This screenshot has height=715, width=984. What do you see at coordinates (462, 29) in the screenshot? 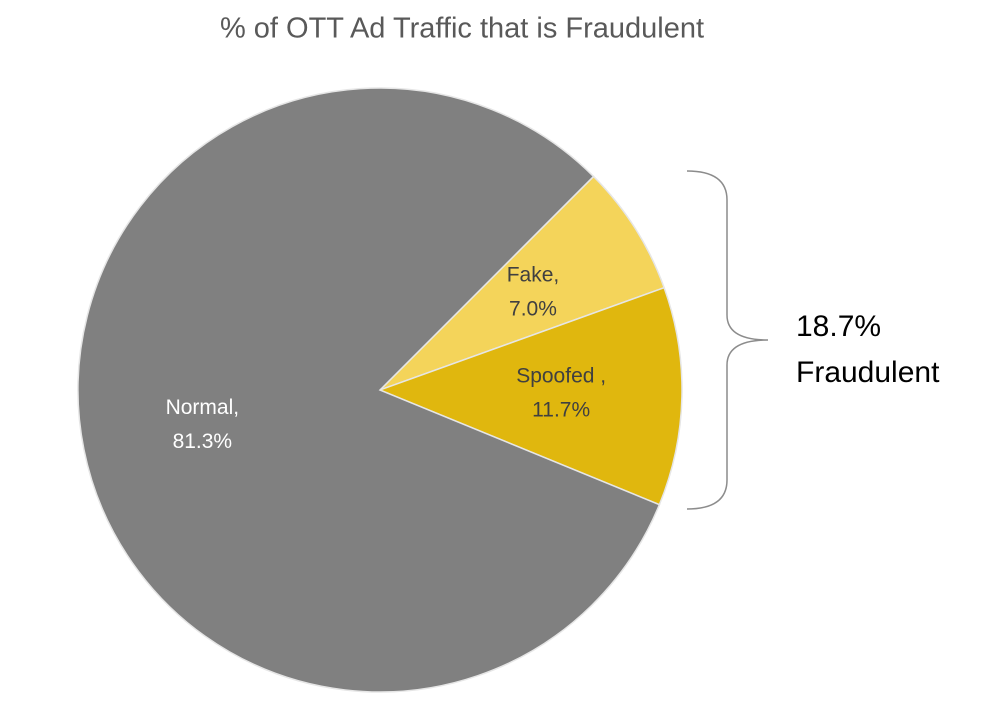
I see `chart-title: % of OTT Ad Traffic that is Fraudulent` at bounding box center [462, 29].